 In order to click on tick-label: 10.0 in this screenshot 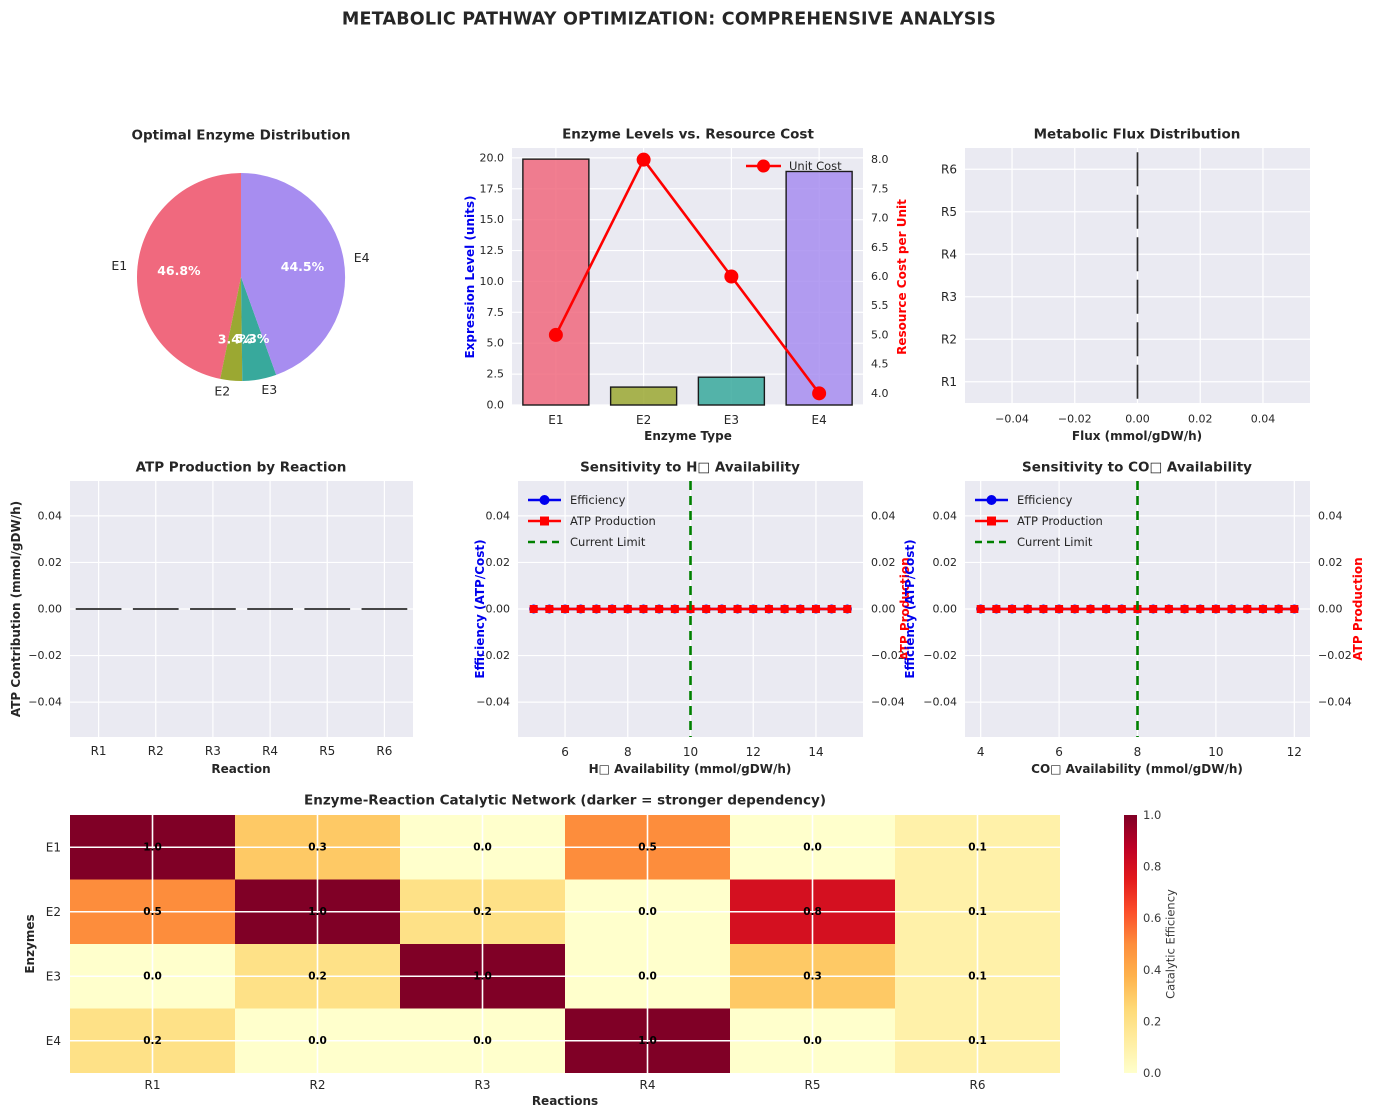, I will do `click(492, 281)`.